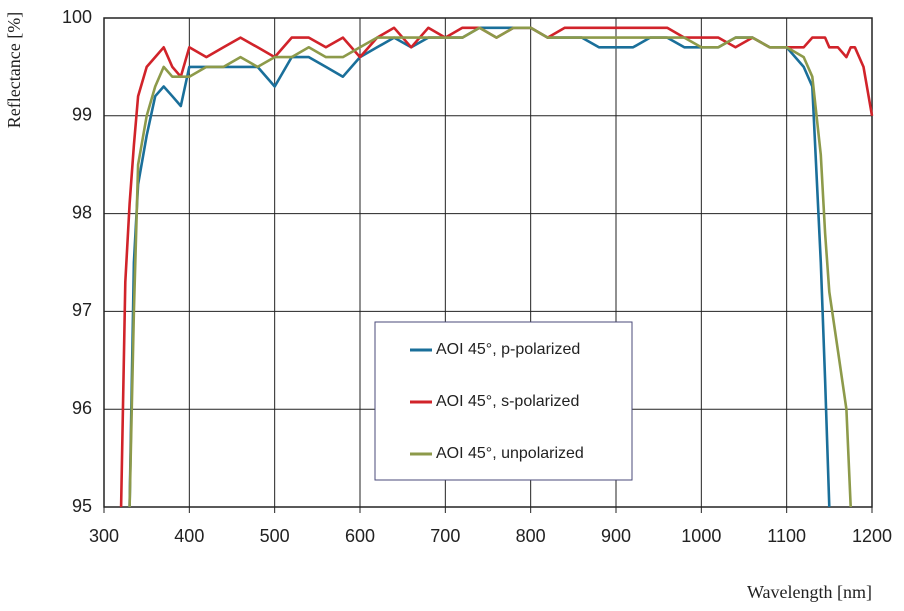 The height and width of the screenshot is (611, 904). What do you see at coordinates (82, 408) in the screenshot?
I see `y-tick-label: 96` at bounding box center [82, 408].